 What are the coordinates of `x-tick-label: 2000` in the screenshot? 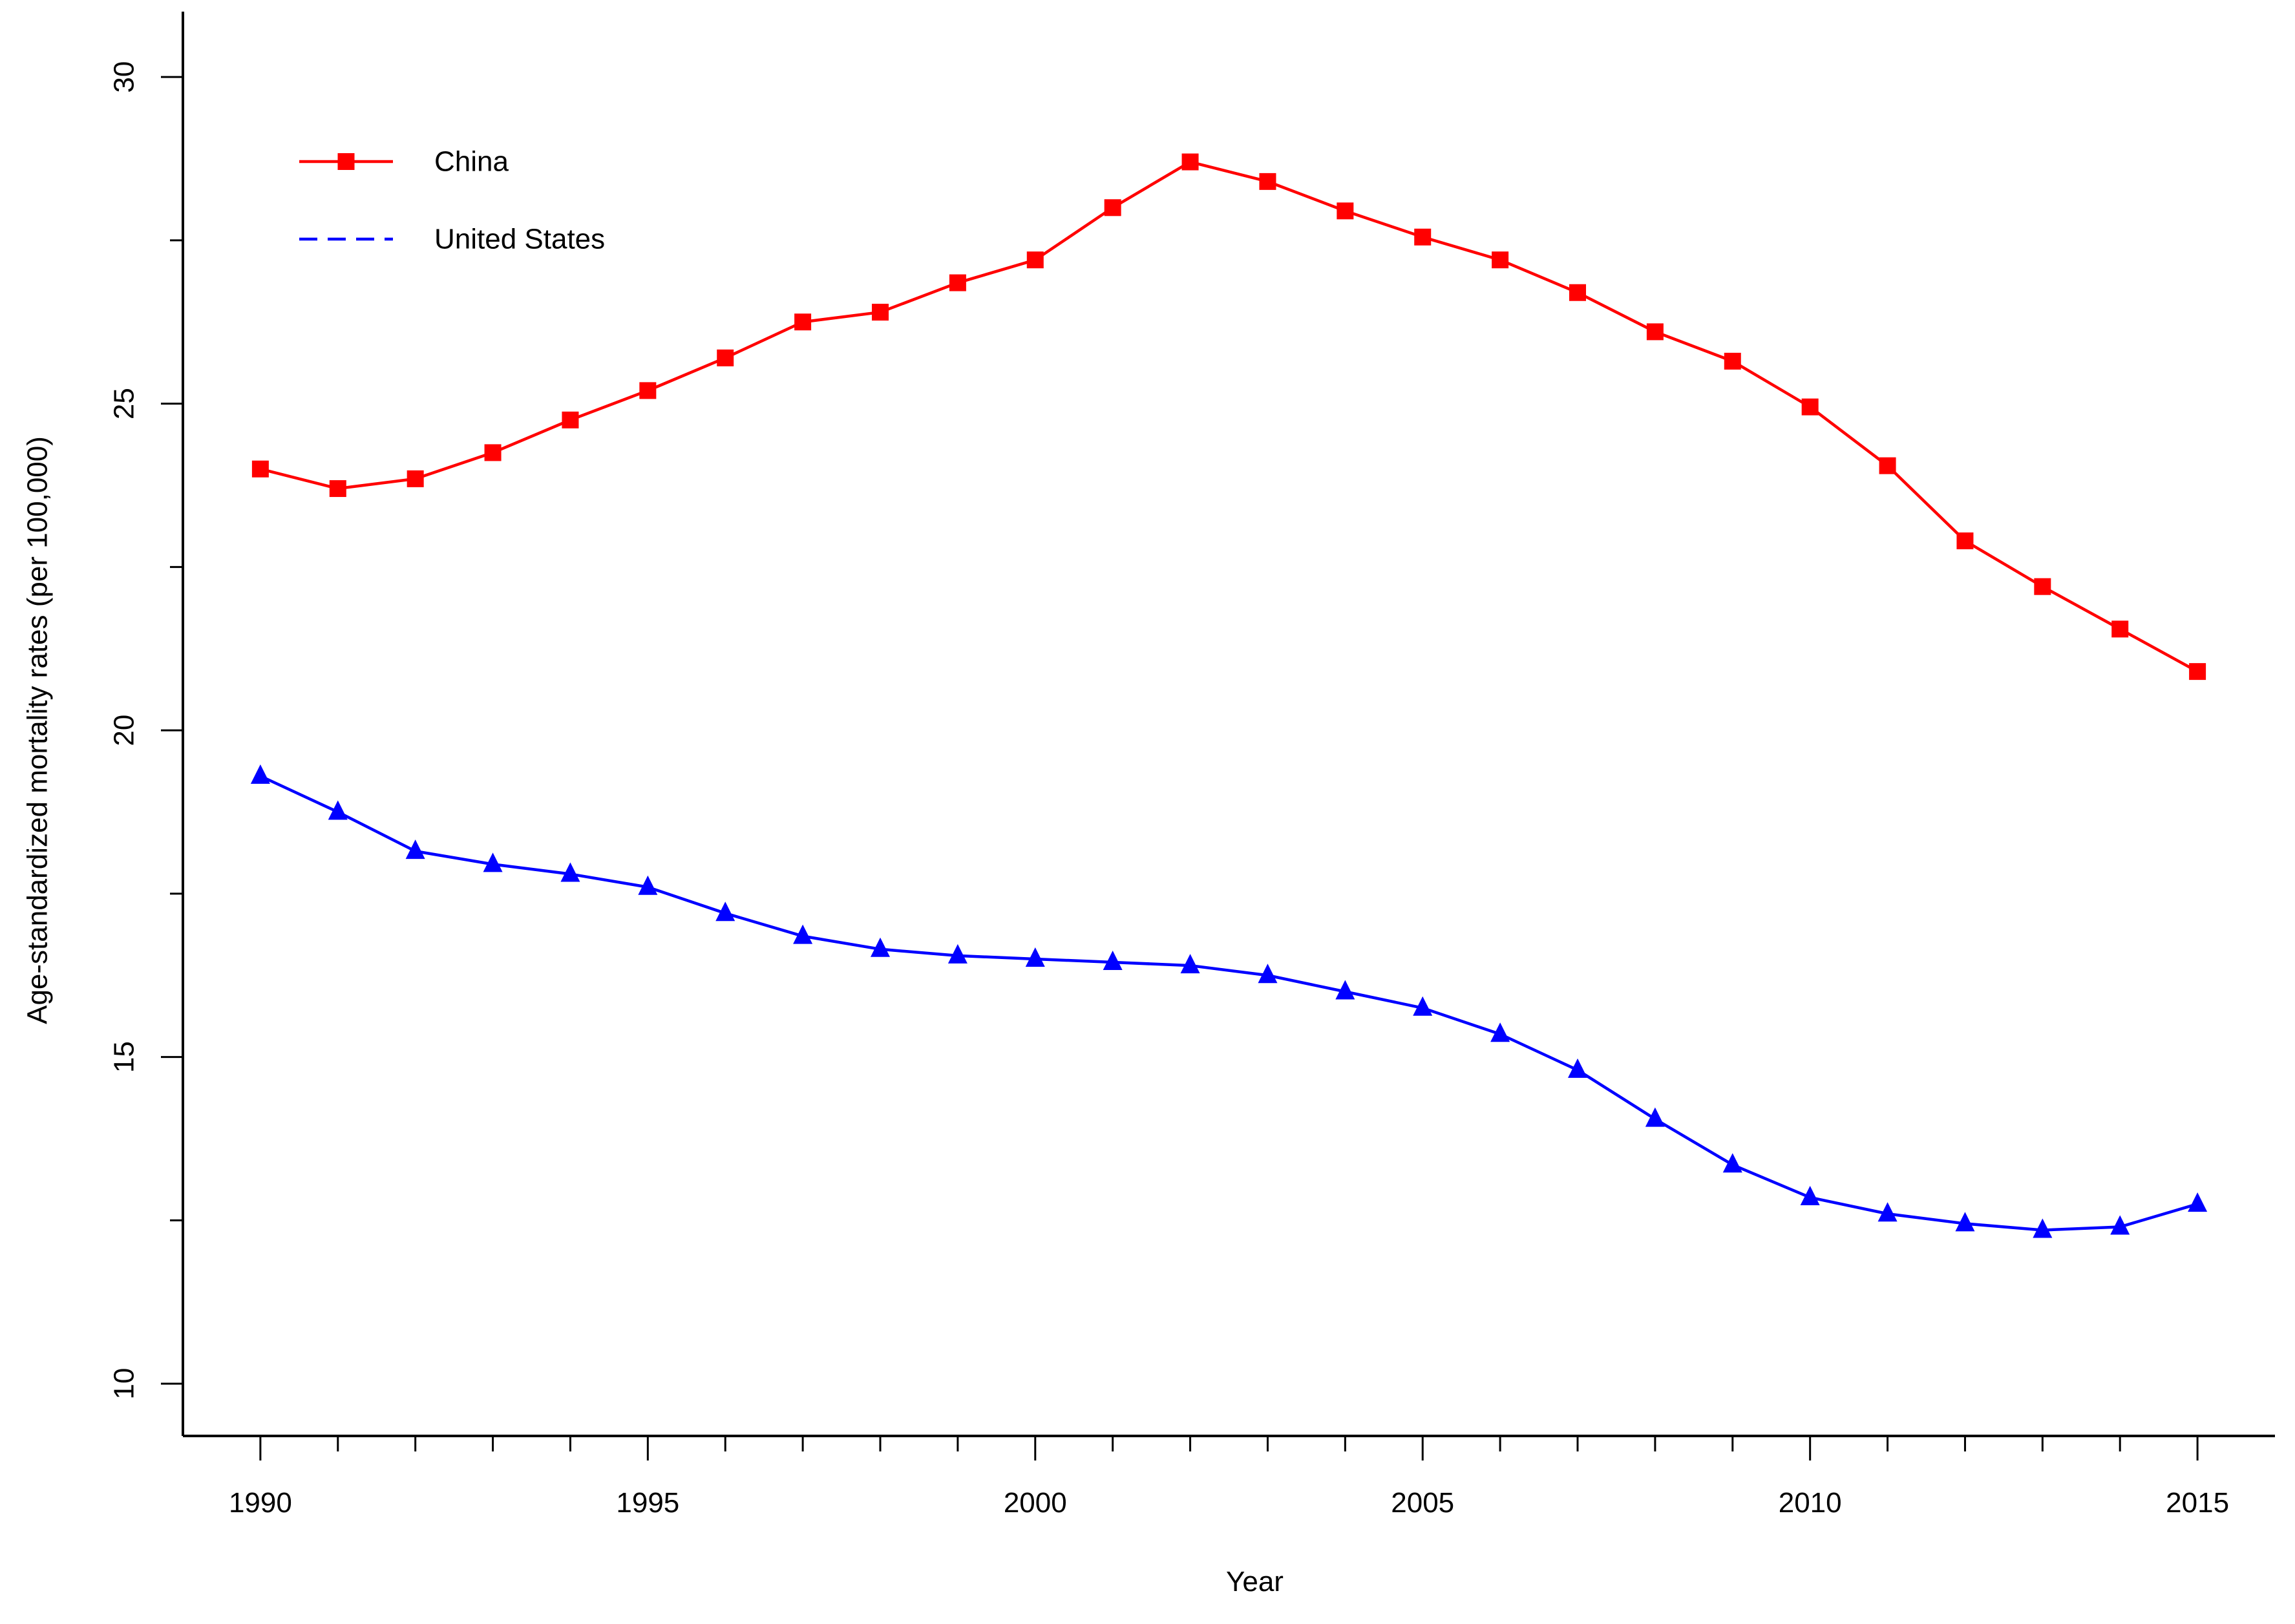 It's located at (1035, 1503).